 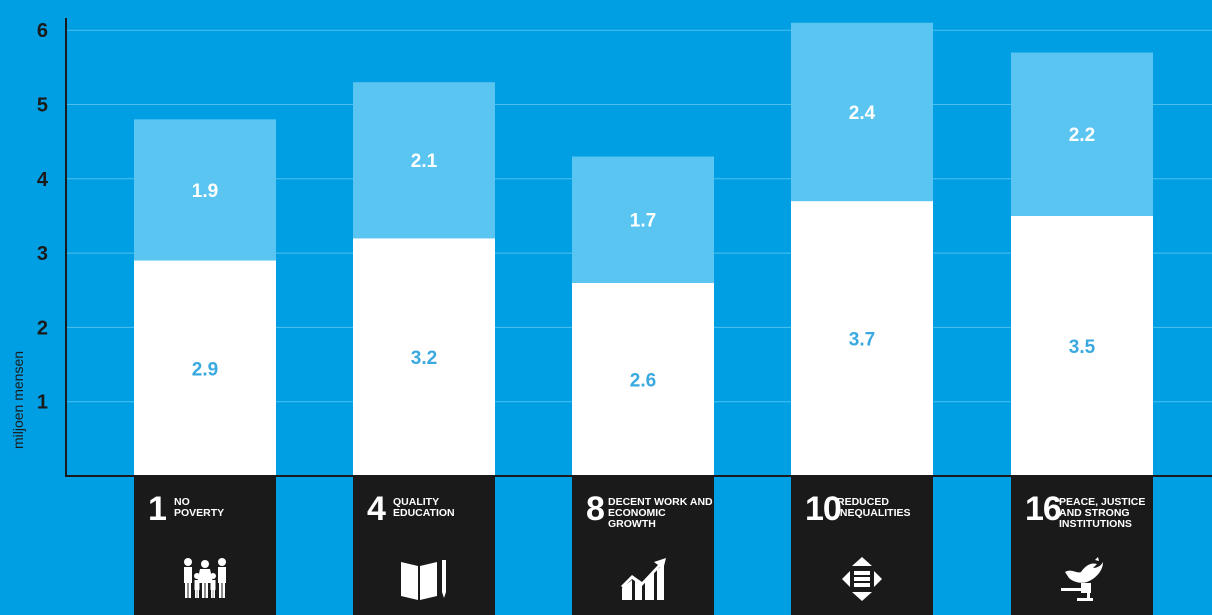 I want to click on sdg-number: 8, so click(x=595, y=509).